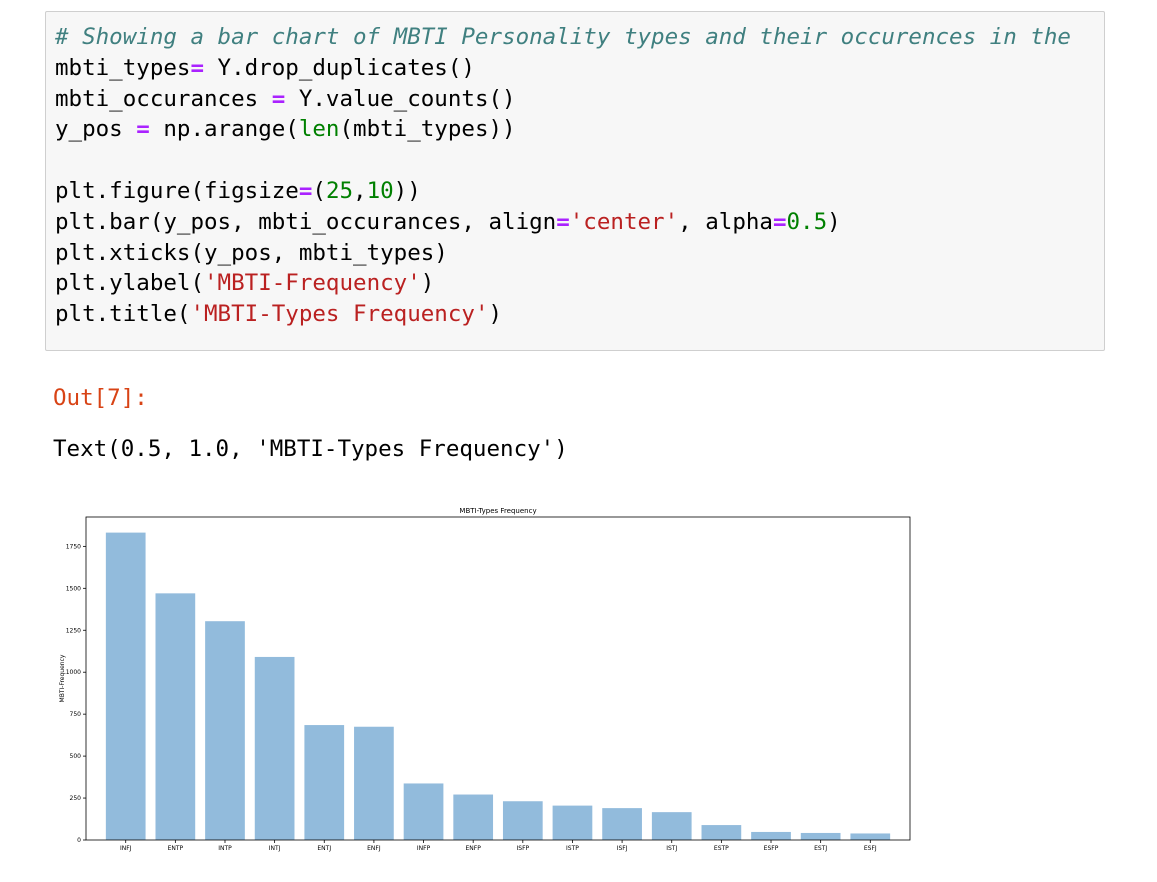  I want to click on y-tick-label: 500, so click(76, 756).